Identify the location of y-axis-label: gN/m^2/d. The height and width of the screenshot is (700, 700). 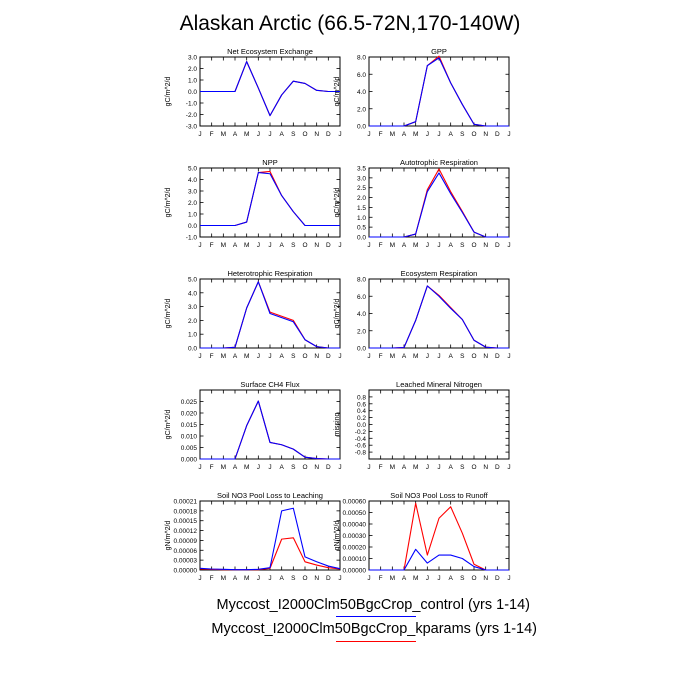
(337, 536).